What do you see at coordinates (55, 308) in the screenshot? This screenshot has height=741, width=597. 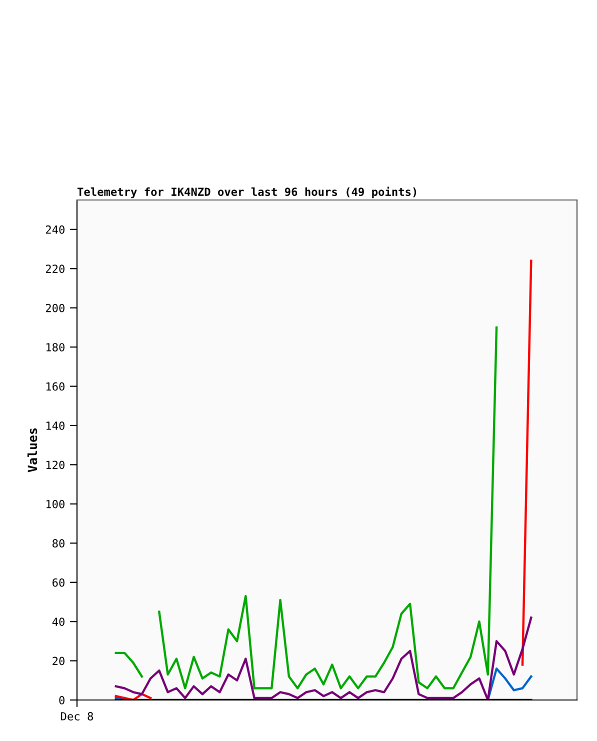 I see `y-tick-label: 200` at bounding box center [55, 308].